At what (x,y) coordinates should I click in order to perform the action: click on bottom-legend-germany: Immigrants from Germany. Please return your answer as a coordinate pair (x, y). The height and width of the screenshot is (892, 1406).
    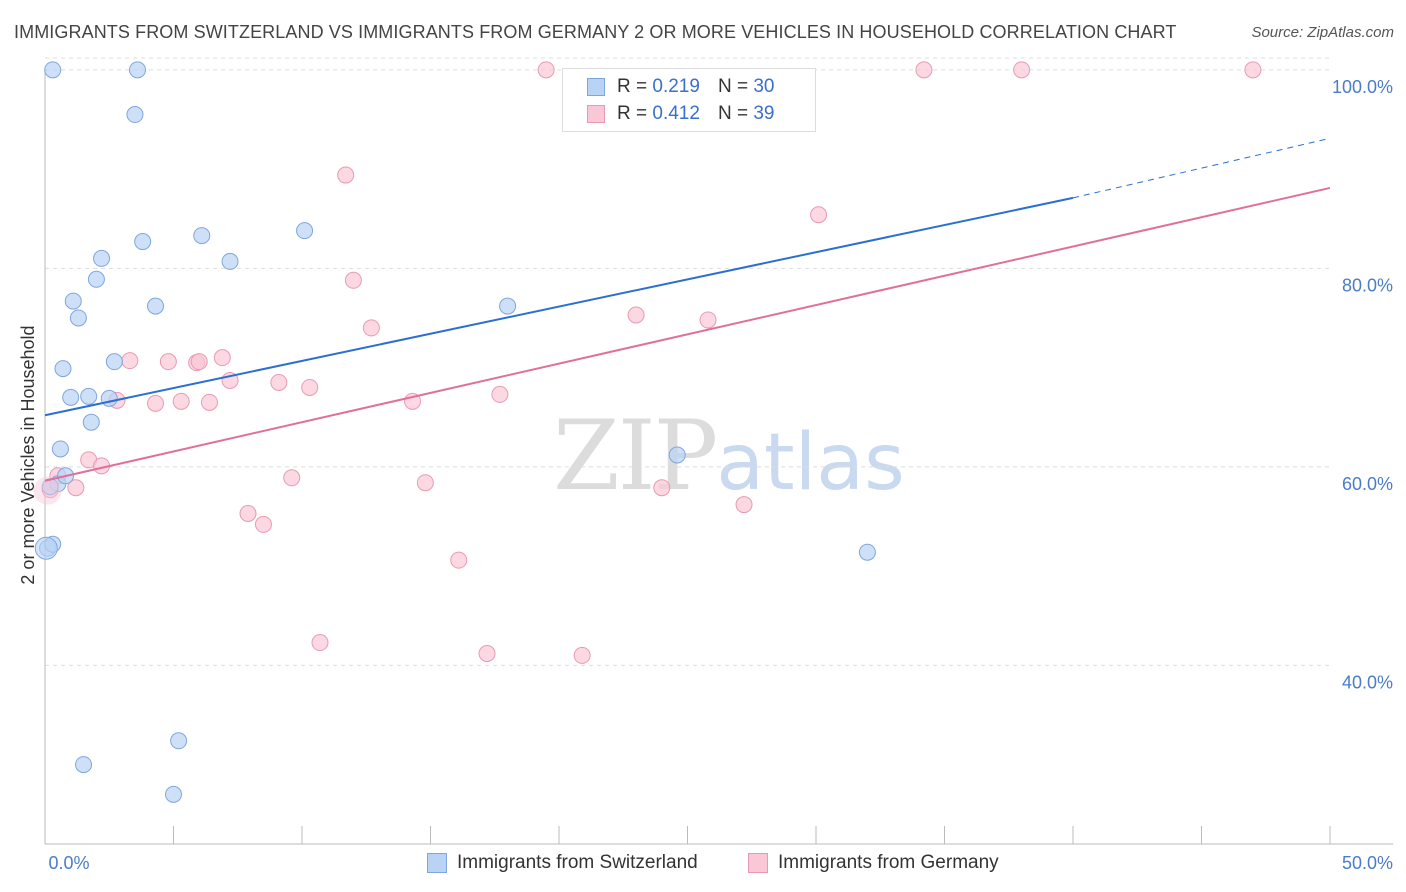
    Looking at the image, I should click on (873, 863).